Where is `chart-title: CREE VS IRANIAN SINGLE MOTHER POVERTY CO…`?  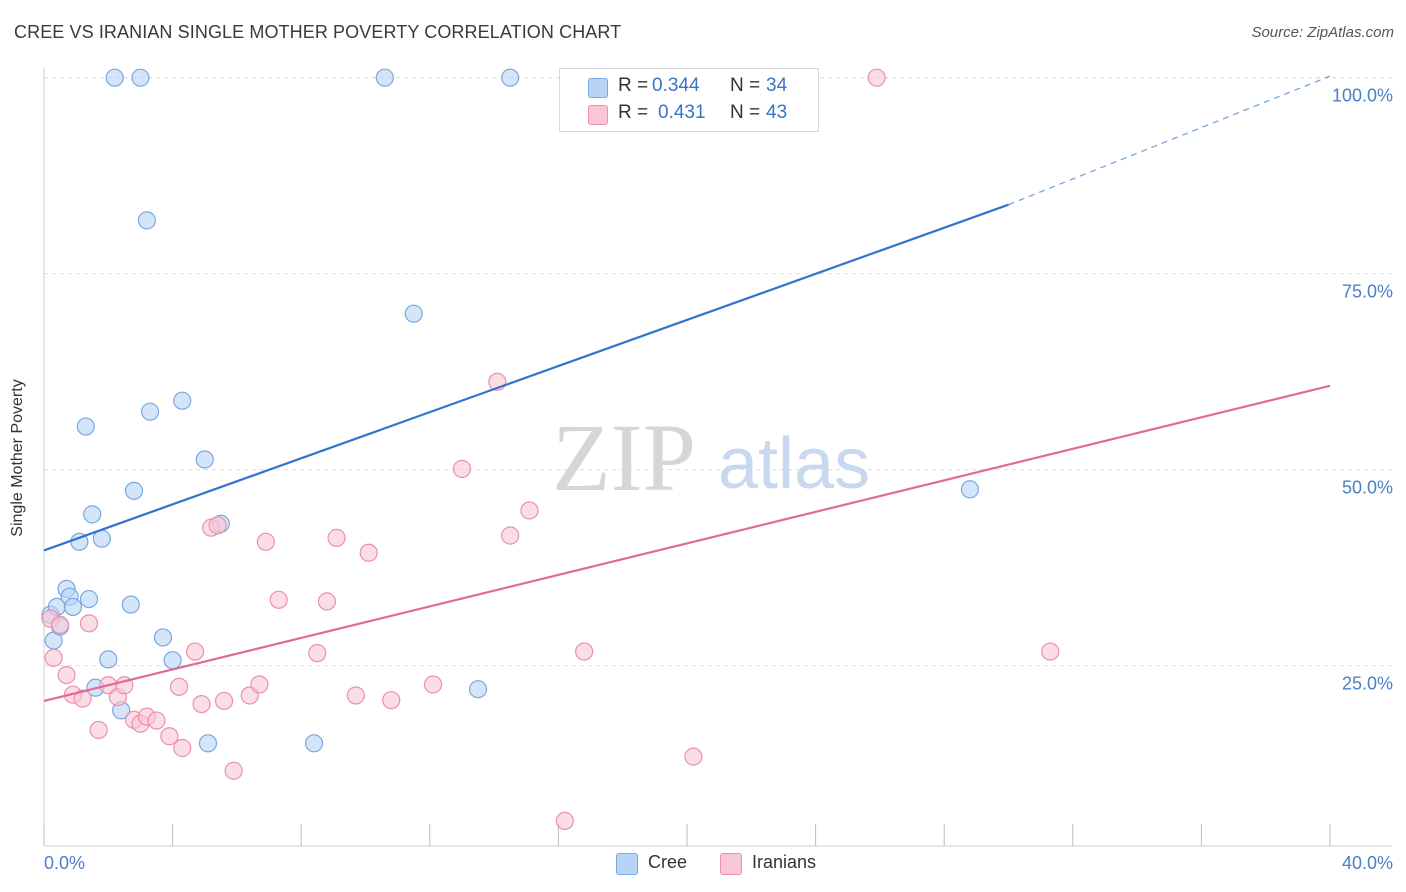
chart-title: CREE VS IRANIAN SINGLE MOTHER POVERTY CO… is located at coordinates (318, 32).